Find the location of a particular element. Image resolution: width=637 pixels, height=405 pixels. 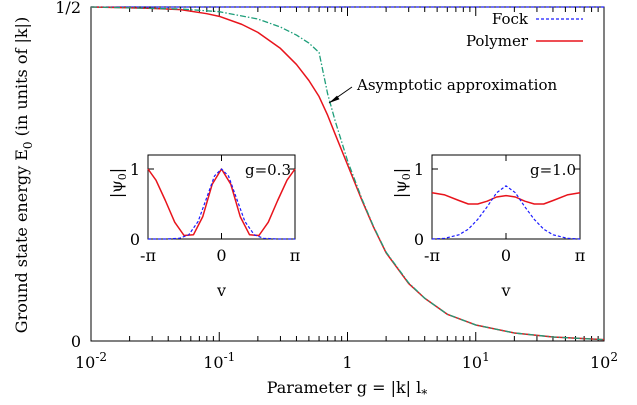

inset-title: g=1.0 is located at coordinates (553, 170).